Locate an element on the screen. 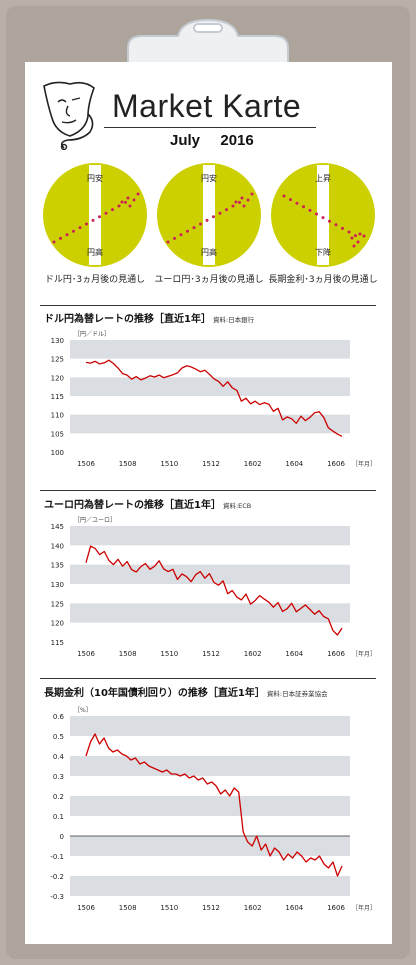 The image size is (416, 965). y-tick-label: -0.1 is located at coordinates (57, 857).